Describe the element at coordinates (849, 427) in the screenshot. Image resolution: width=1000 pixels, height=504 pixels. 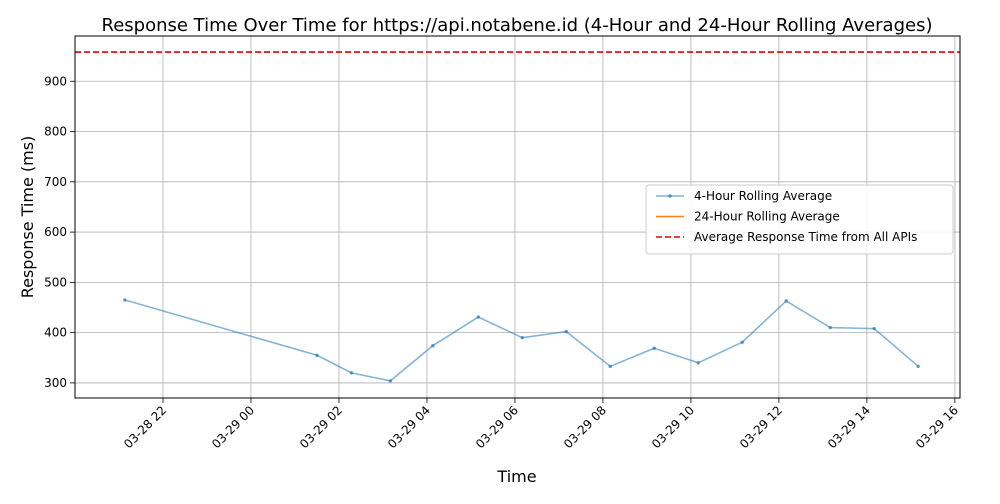
I see `x-tick-label: 03-29 14` at that location.